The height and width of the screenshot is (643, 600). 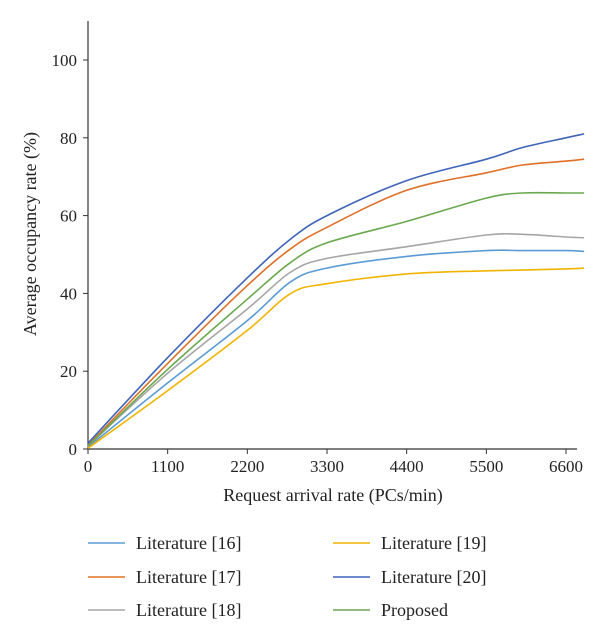 I want to click on x-axis-label: Request arrival rate (PCs/min), so click(x=332, y=495).